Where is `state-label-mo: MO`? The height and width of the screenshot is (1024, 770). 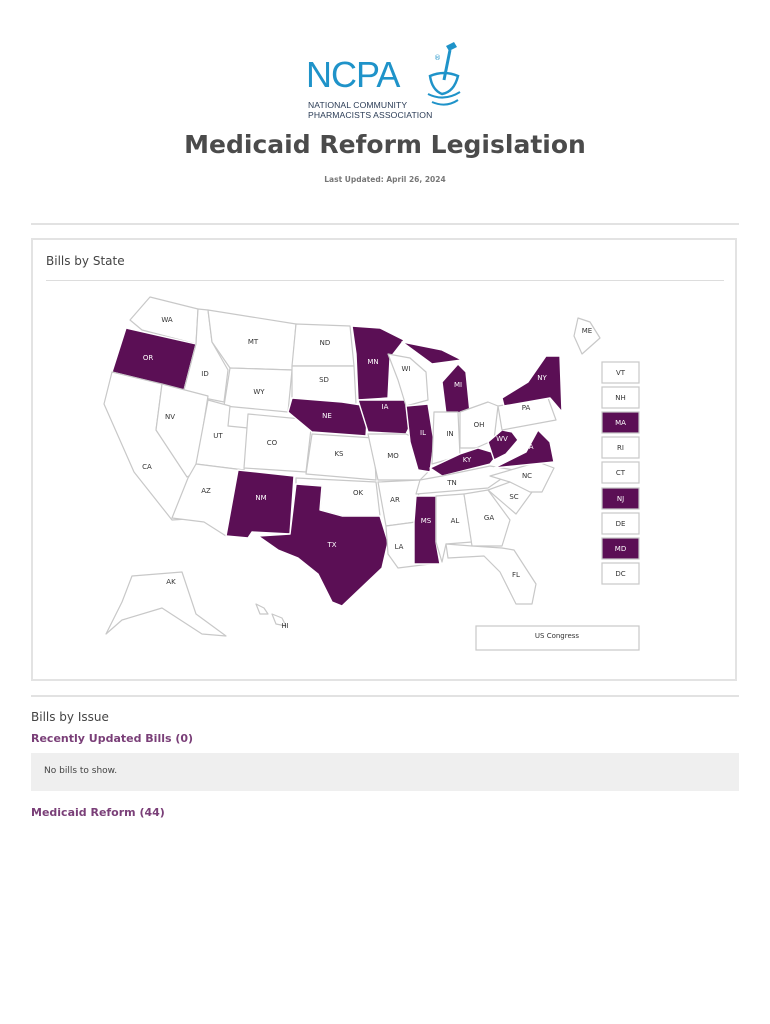
state-label-mo: MO is located at coordinates (393, 456).